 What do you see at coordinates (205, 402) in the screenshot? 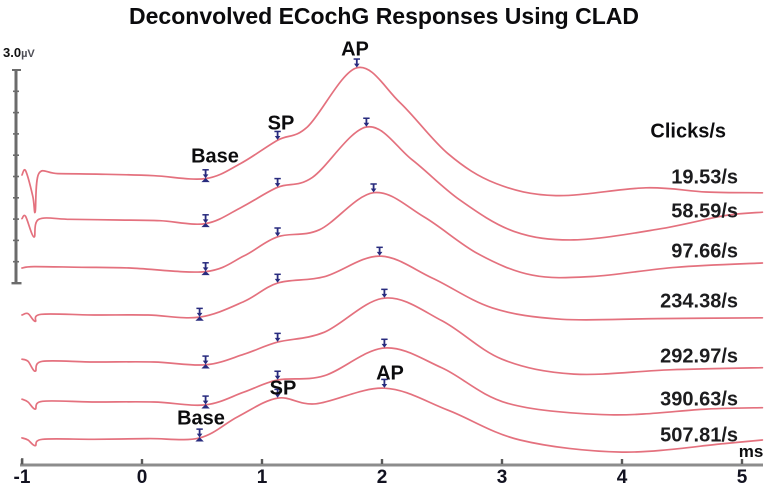
I see `base-marker-390.63/s` at bounding box center [205, 402].